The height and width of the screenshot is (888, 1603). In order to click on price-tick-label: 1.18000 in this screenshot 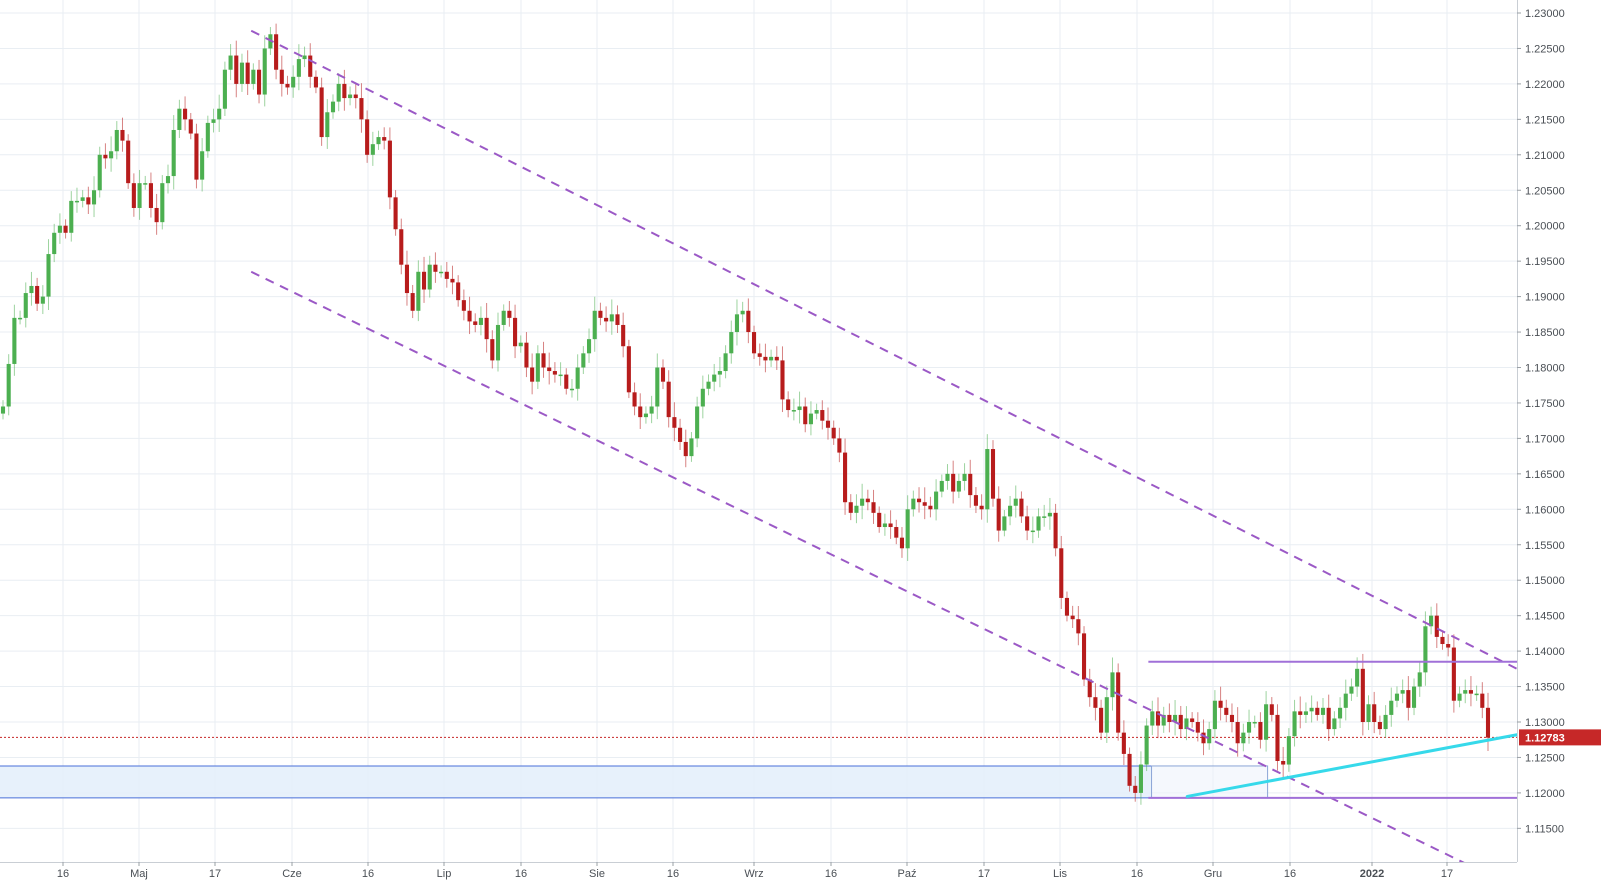, I will do `click(1545, 369)`.